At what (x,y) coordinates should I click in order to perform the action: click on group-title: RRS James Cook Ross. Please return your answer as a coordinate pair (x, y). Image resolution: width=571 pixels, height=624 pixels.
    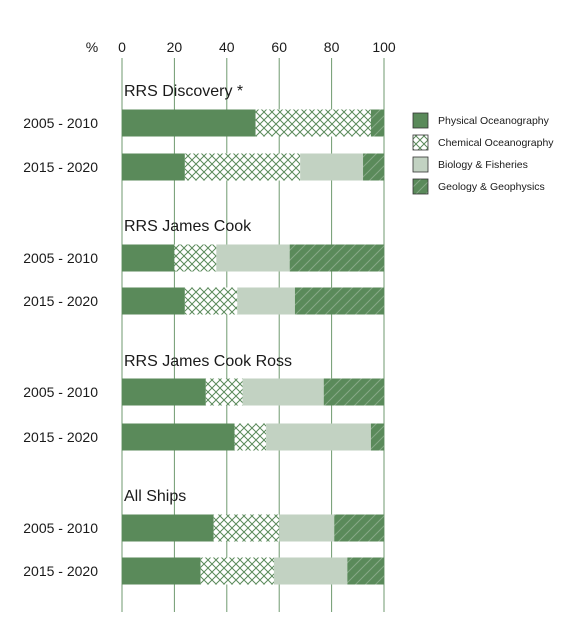
    Looking at the image, I should click on (208, 361).